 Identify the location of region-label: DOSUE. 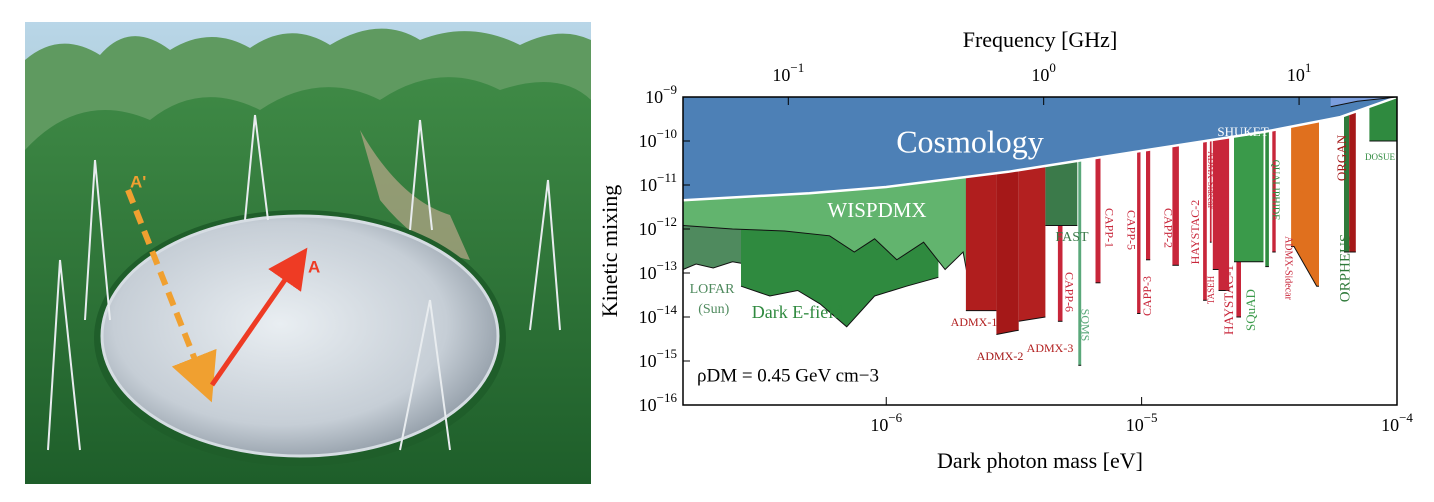
(1380, 157).